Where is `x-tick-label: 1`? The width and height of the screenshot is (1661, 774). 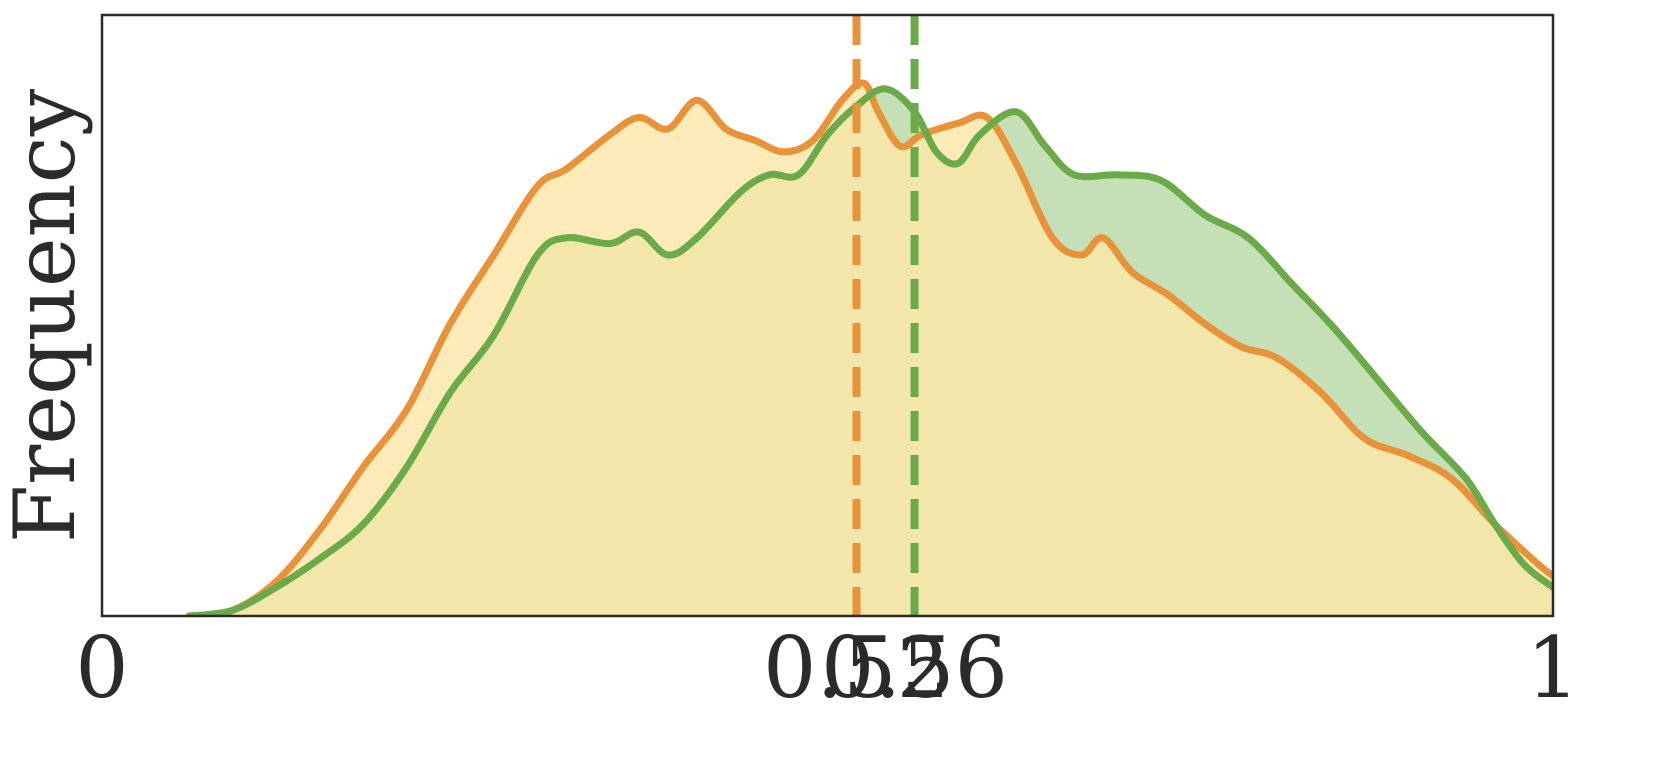 x-tick-label: 1 is located at coordinates (1552, 668).